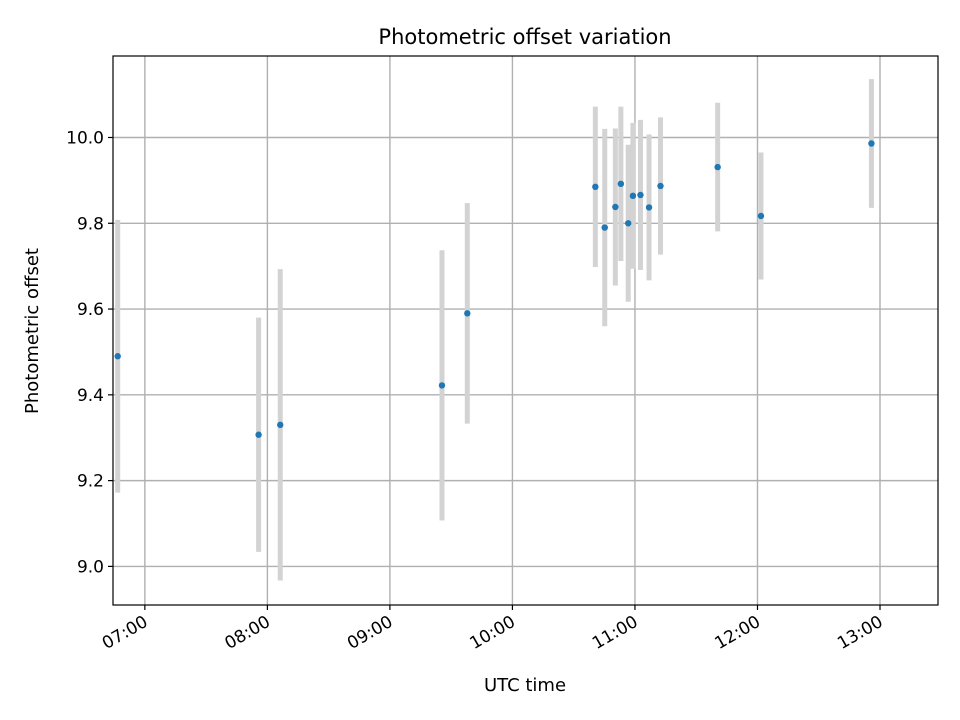 The width and height of the screenshot is (960, 720). What do you see at coordinates (492, 633) in the screenshot?
I see `x-tick-label: 10:00` at bounding box center [492, 633].